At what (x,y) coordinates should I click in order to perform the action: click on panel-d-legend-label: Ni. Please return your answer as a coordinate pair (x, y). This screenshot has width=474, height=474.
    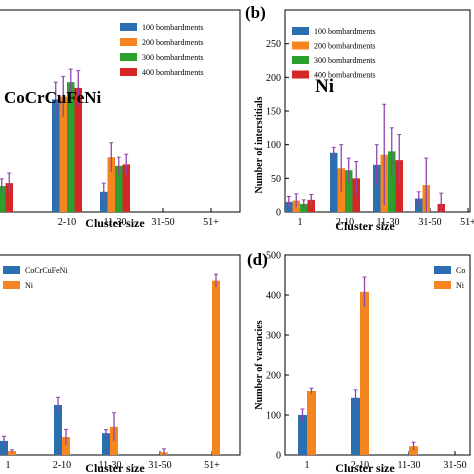
    Looking at the image, I should click on (460, 285).